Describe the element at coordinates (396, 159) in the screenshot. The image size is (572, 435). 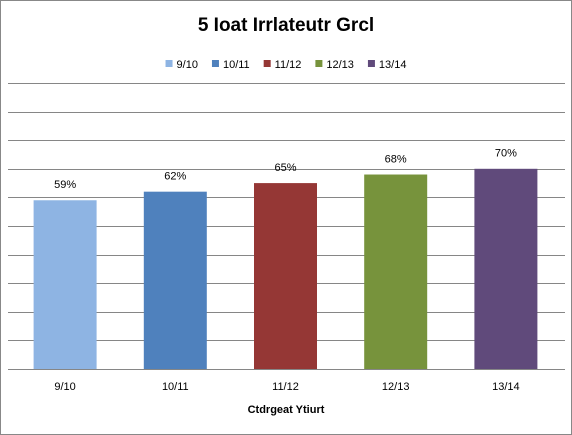
I see `data-label: 68%` at that location.